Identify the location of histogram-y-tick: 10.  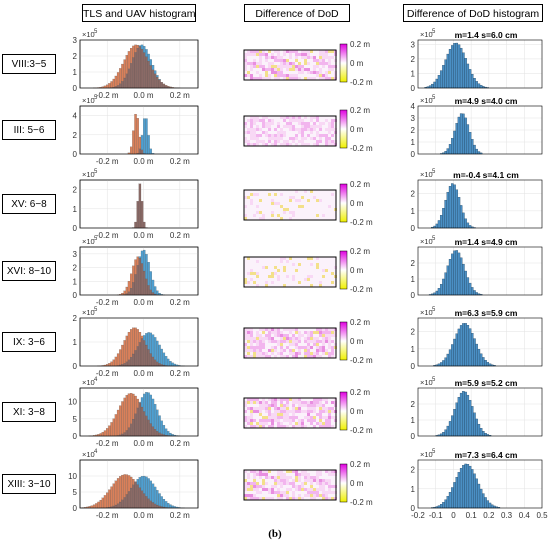
(72, 476).